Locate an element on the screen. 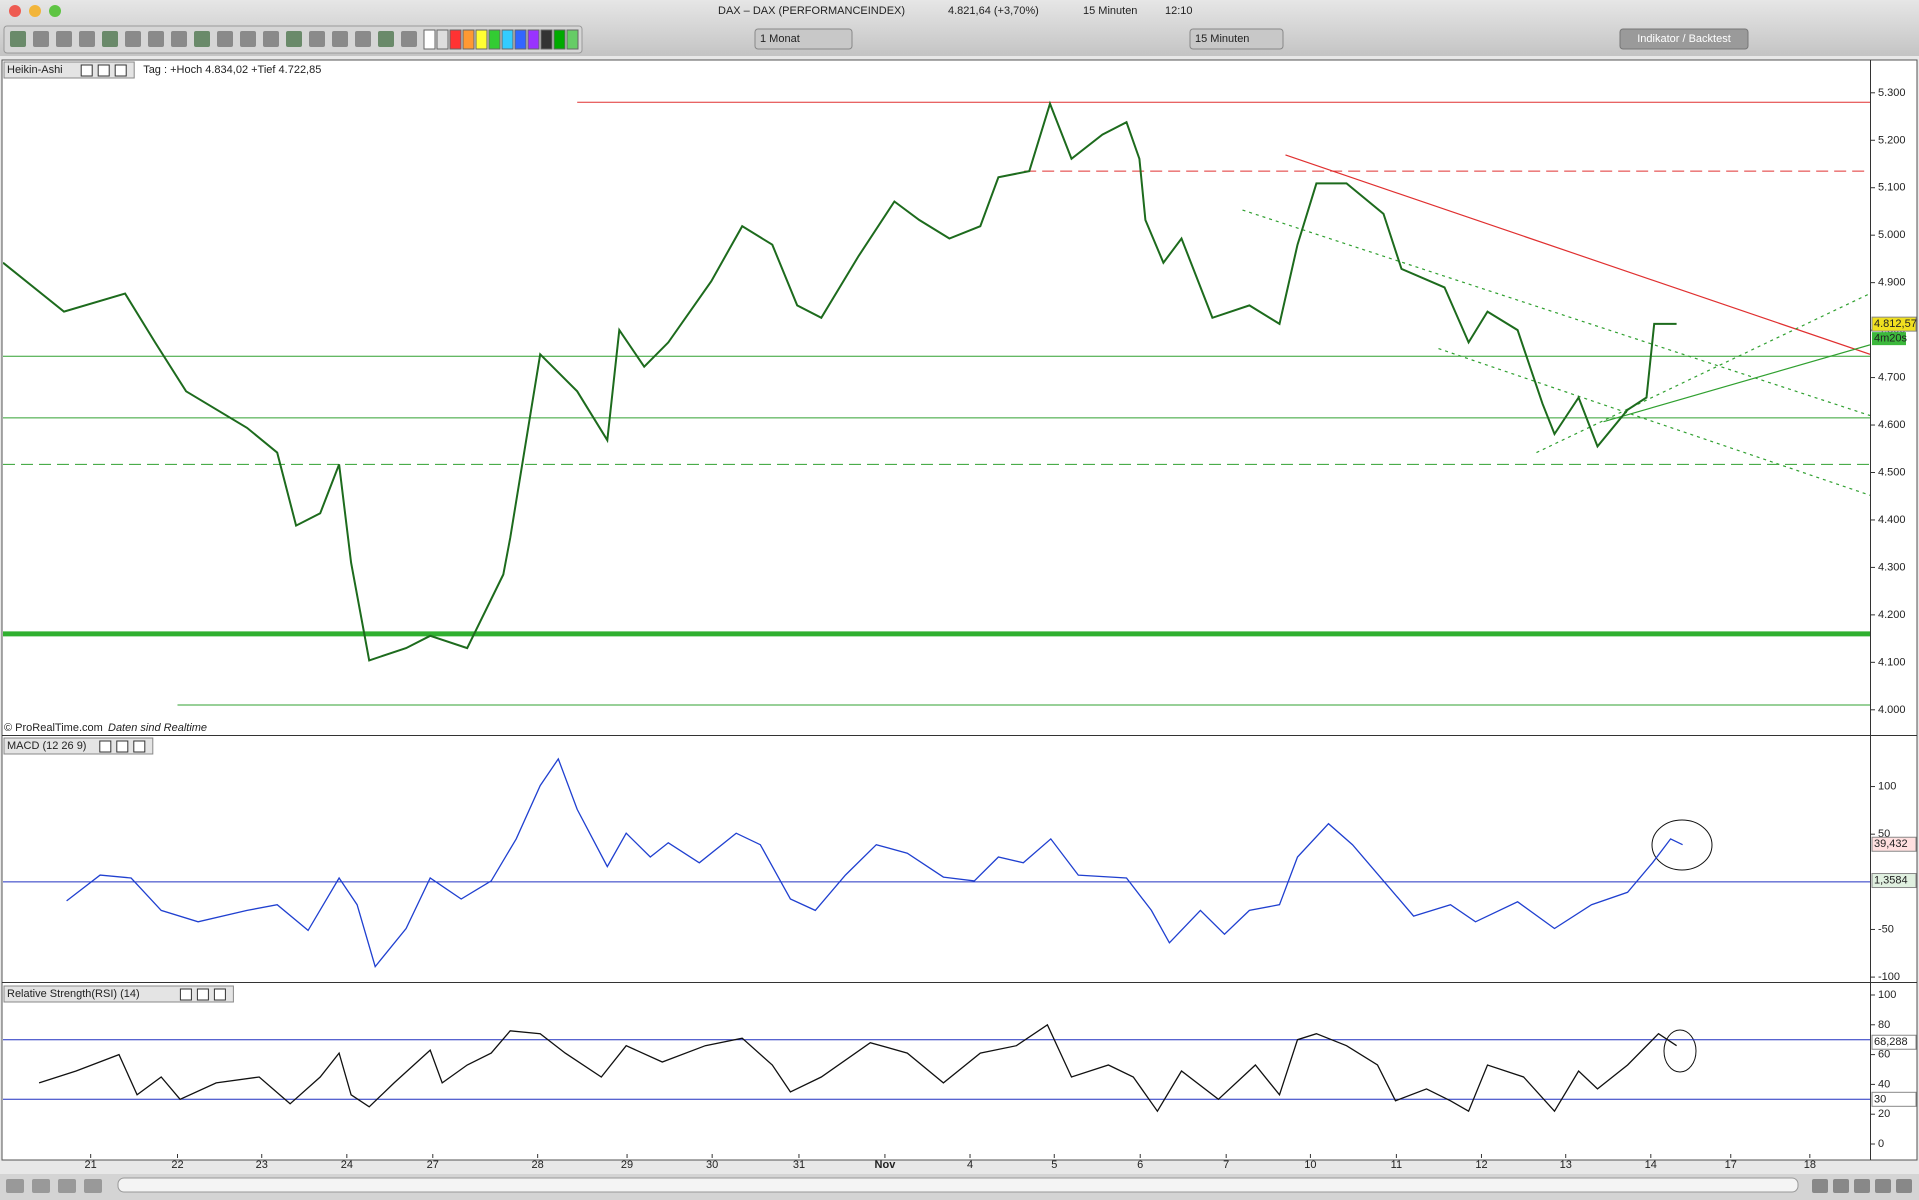 This screenshot has width=1919, height=1200. scrollbar is located at coordinates (958, 1185).